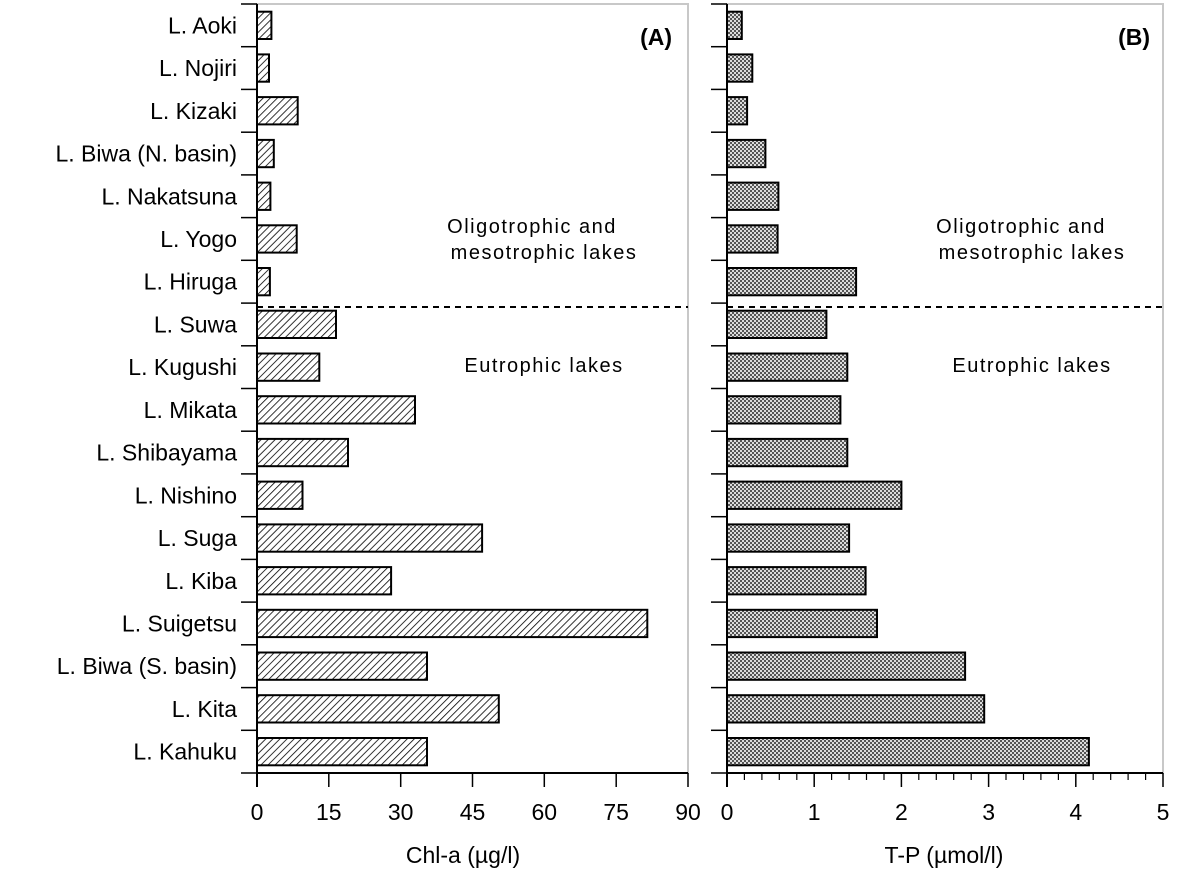  I want to click on x-tick-label-a: 30, so click(401, 812).